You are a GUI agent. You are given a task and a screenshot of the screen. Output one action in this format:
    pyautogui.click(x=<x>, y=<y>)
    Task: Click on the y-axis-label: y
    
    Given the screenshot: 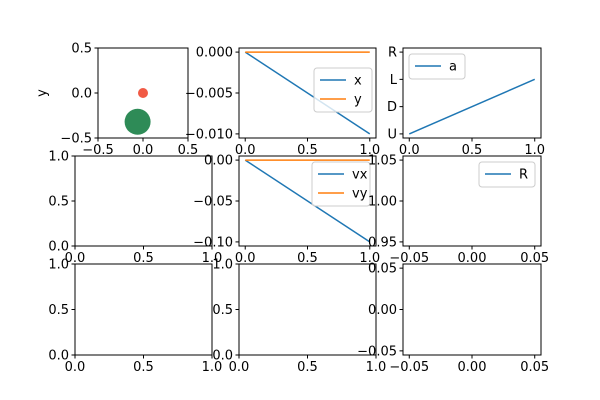 What is the action you would take?
    pyautogui.click(x=42, y=93)
    